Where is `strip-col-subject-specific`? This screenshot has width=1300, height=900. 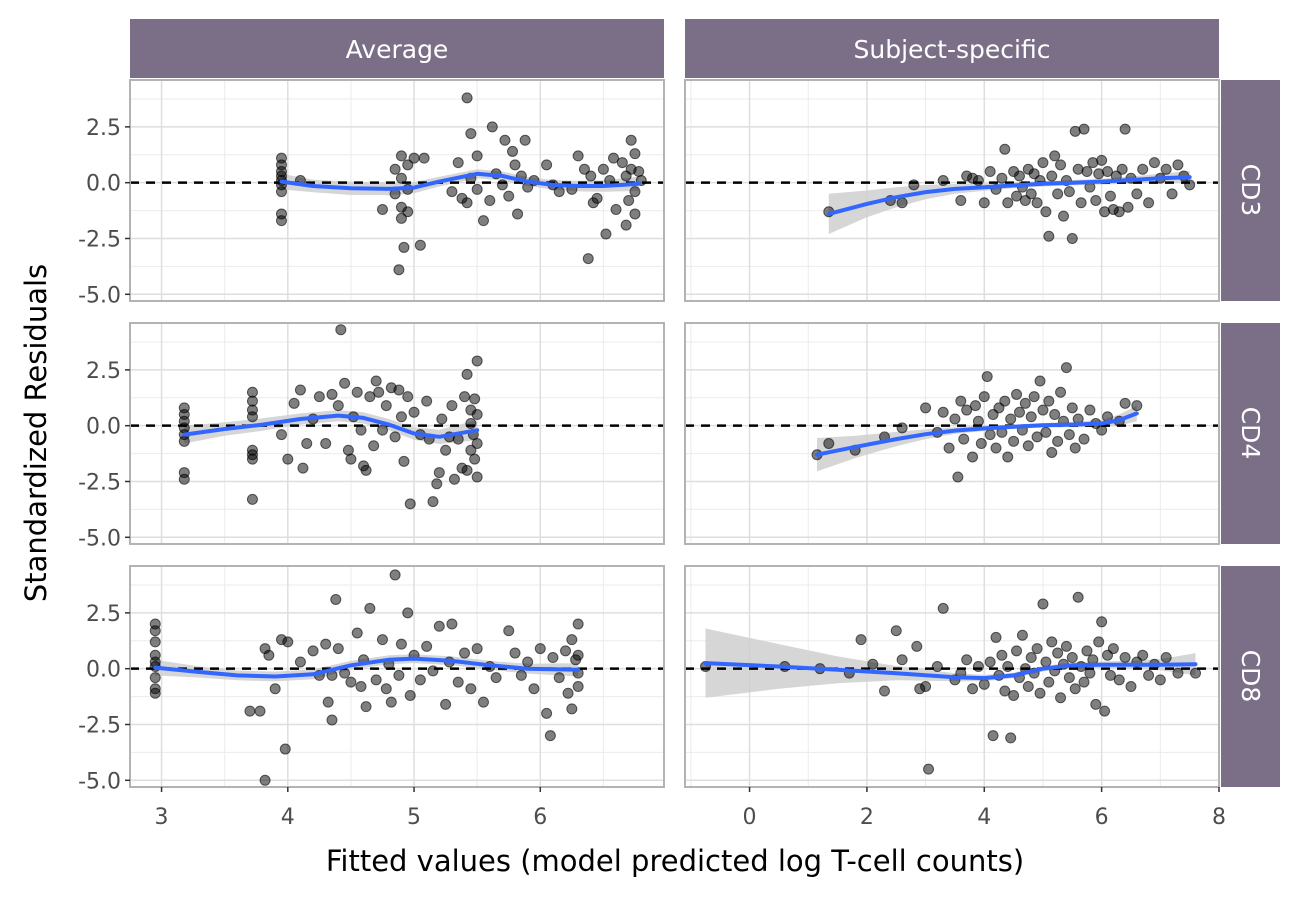
strip-col-subject-specific is located at coordinates (952, 48).